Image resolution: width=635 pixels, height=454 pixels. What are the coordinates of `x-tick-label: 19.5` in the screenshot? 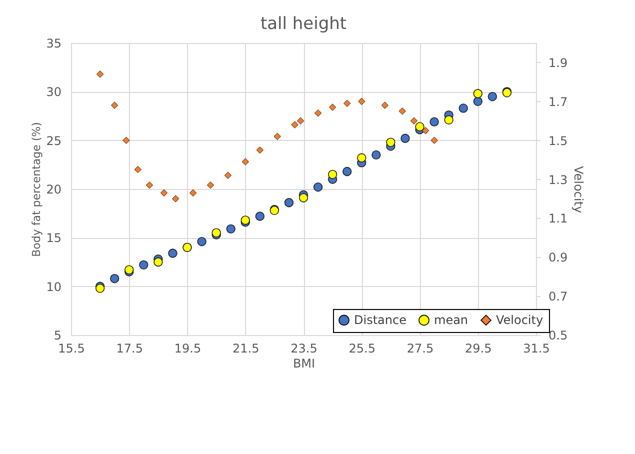 It's located at (188, 349).